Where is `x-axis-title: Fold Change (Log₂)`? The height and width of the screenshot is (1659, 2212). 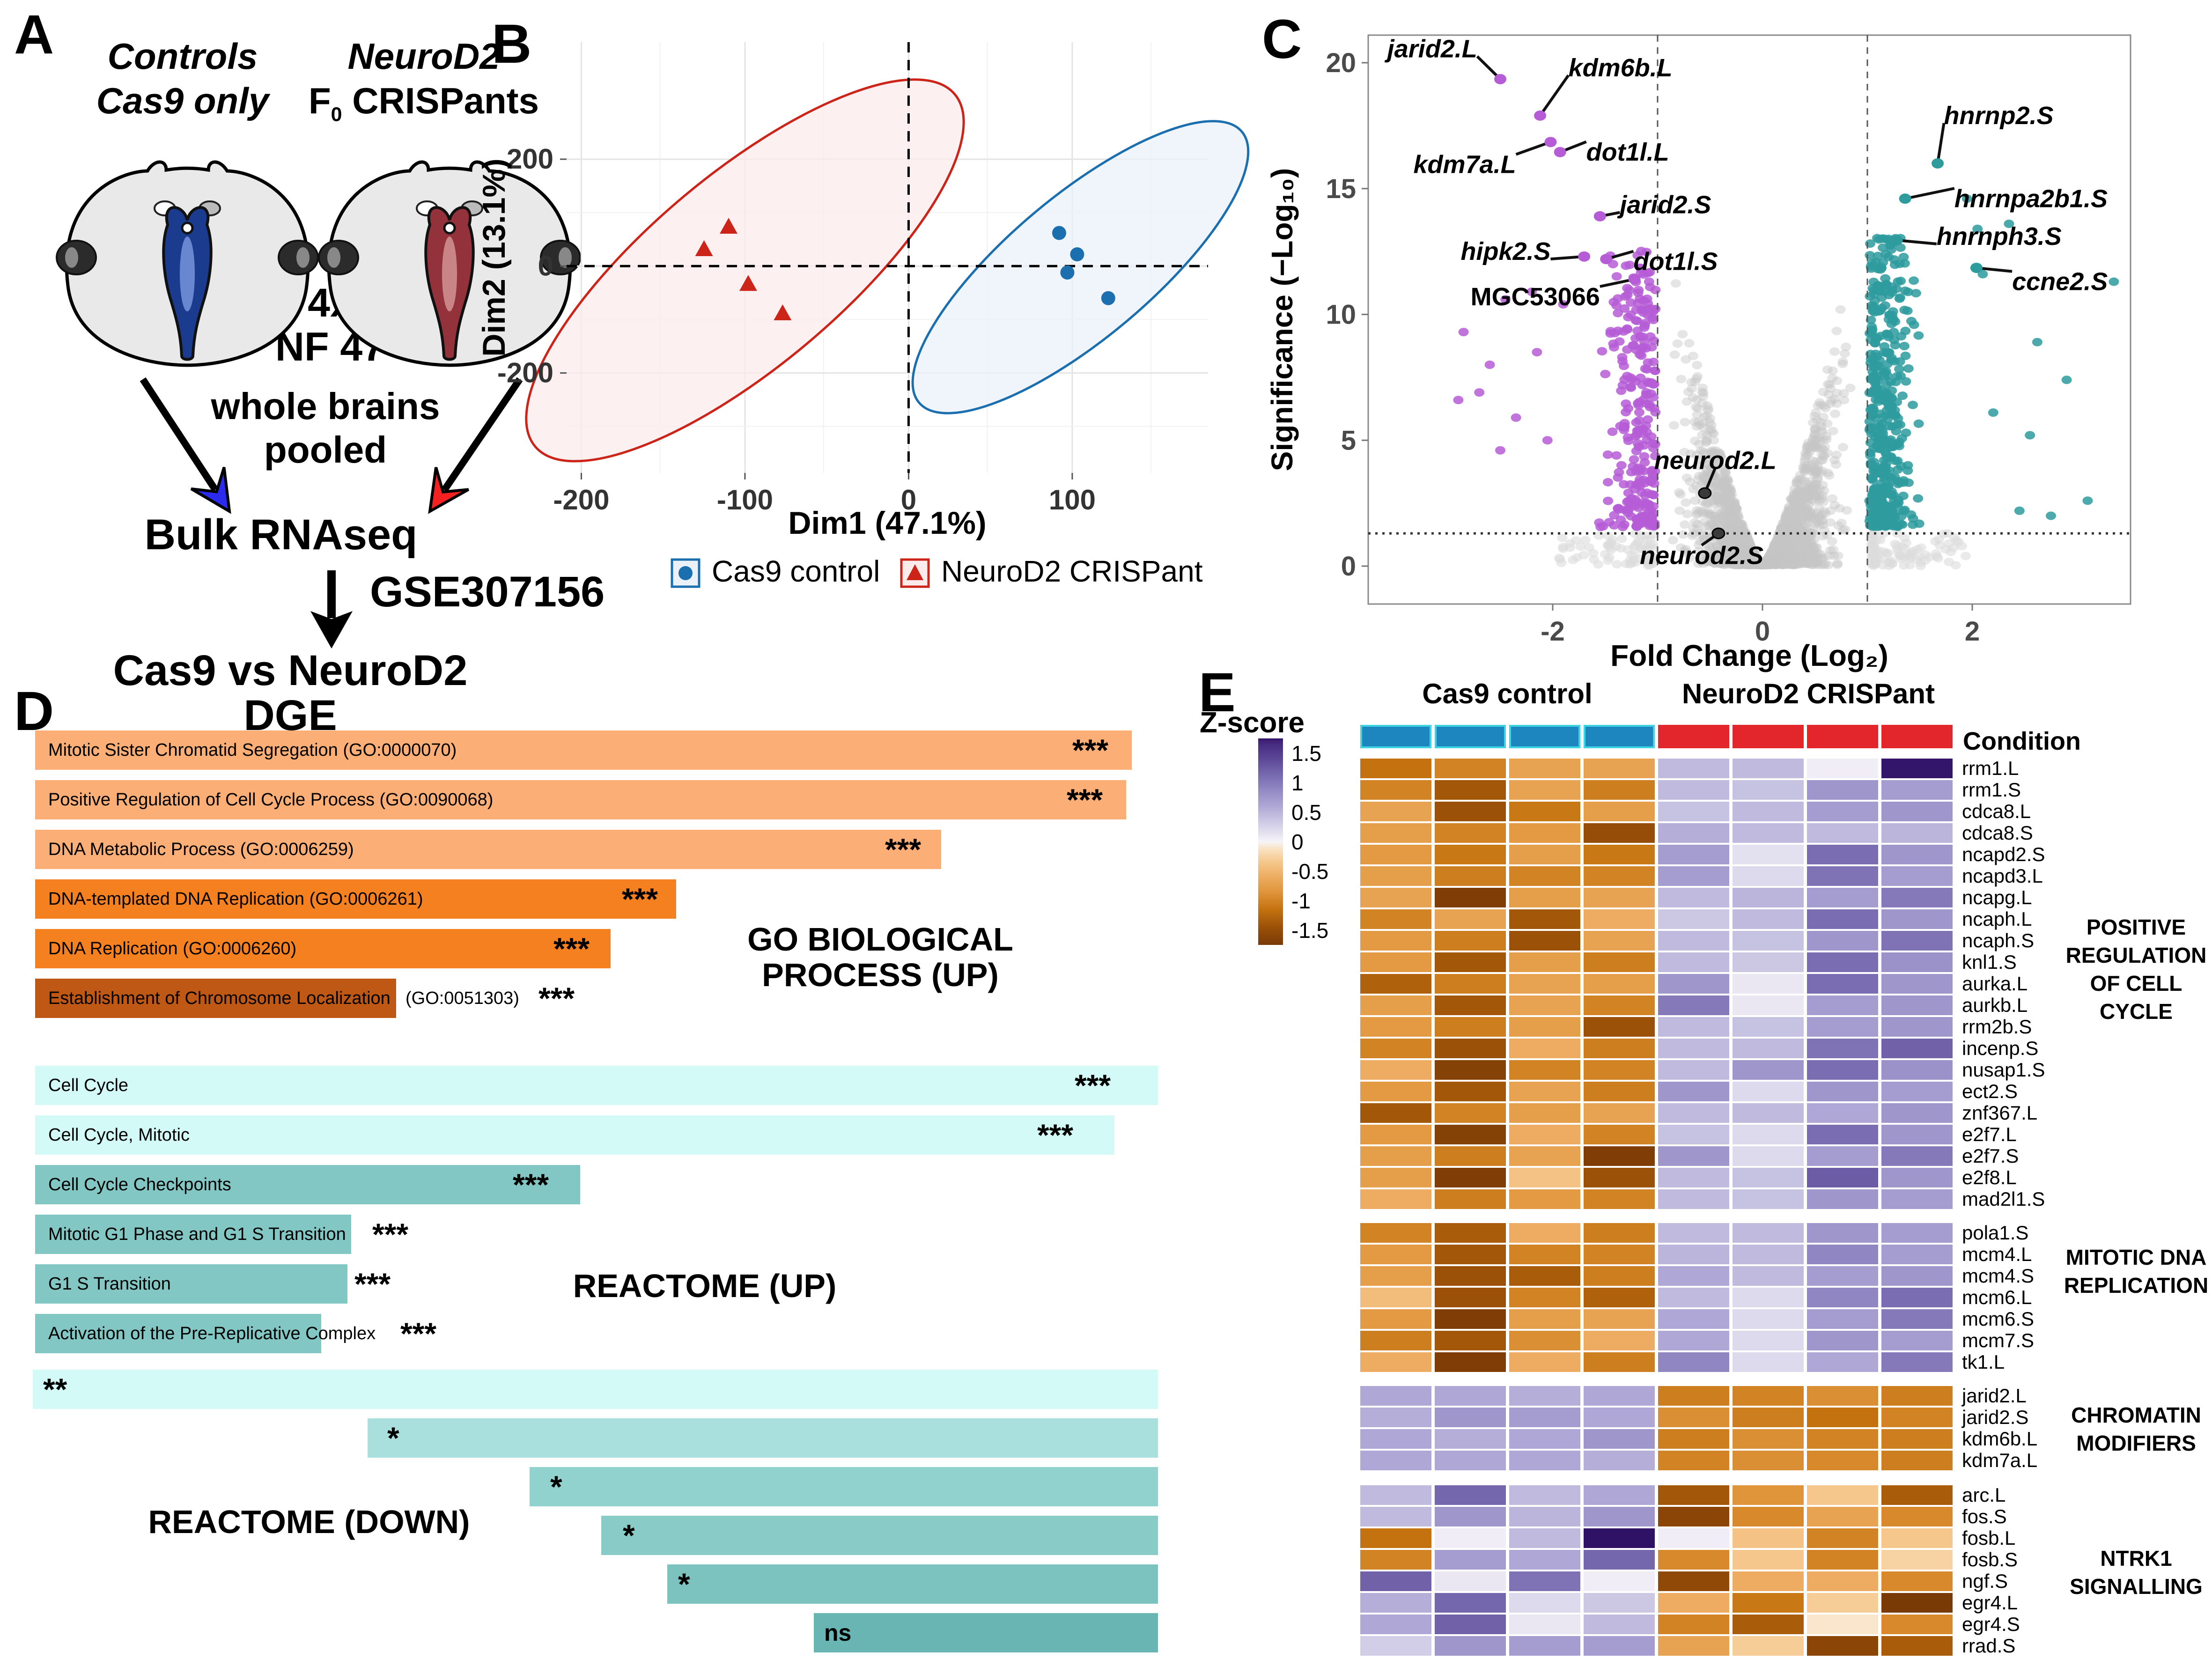 x-axis-title: Fold Change (Log₂) is located at coordinates (1749, 656).